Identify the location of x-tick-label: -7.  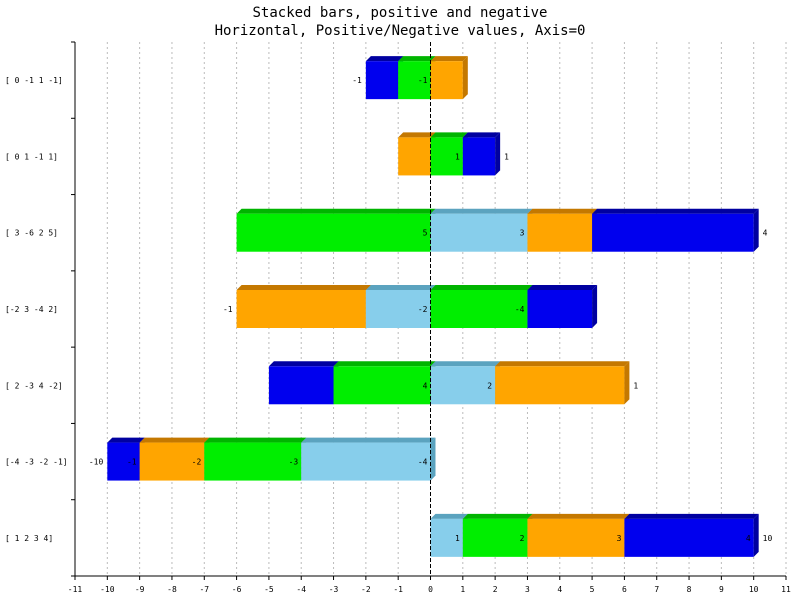
(204, 589).